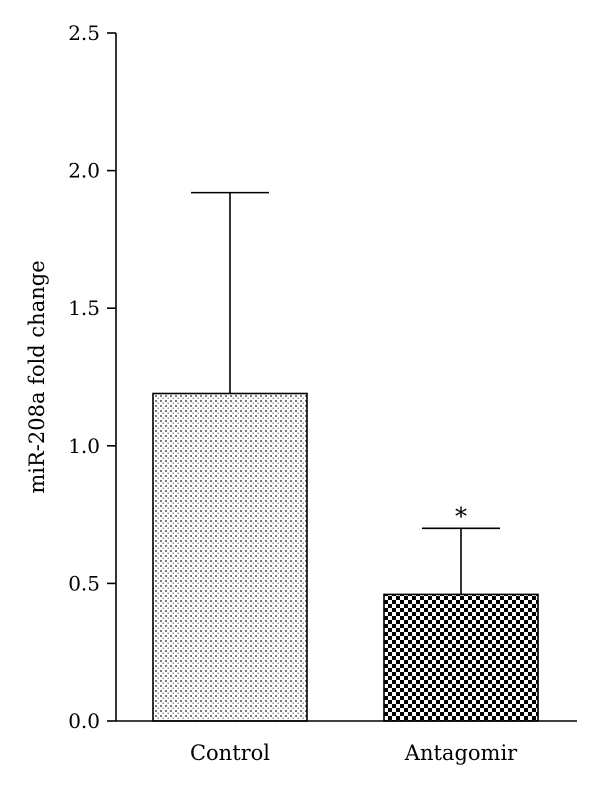  Describe the element at coordinates (84, 446) in the screenshot. I see `y-tick-label-2: 1.0` at that location.